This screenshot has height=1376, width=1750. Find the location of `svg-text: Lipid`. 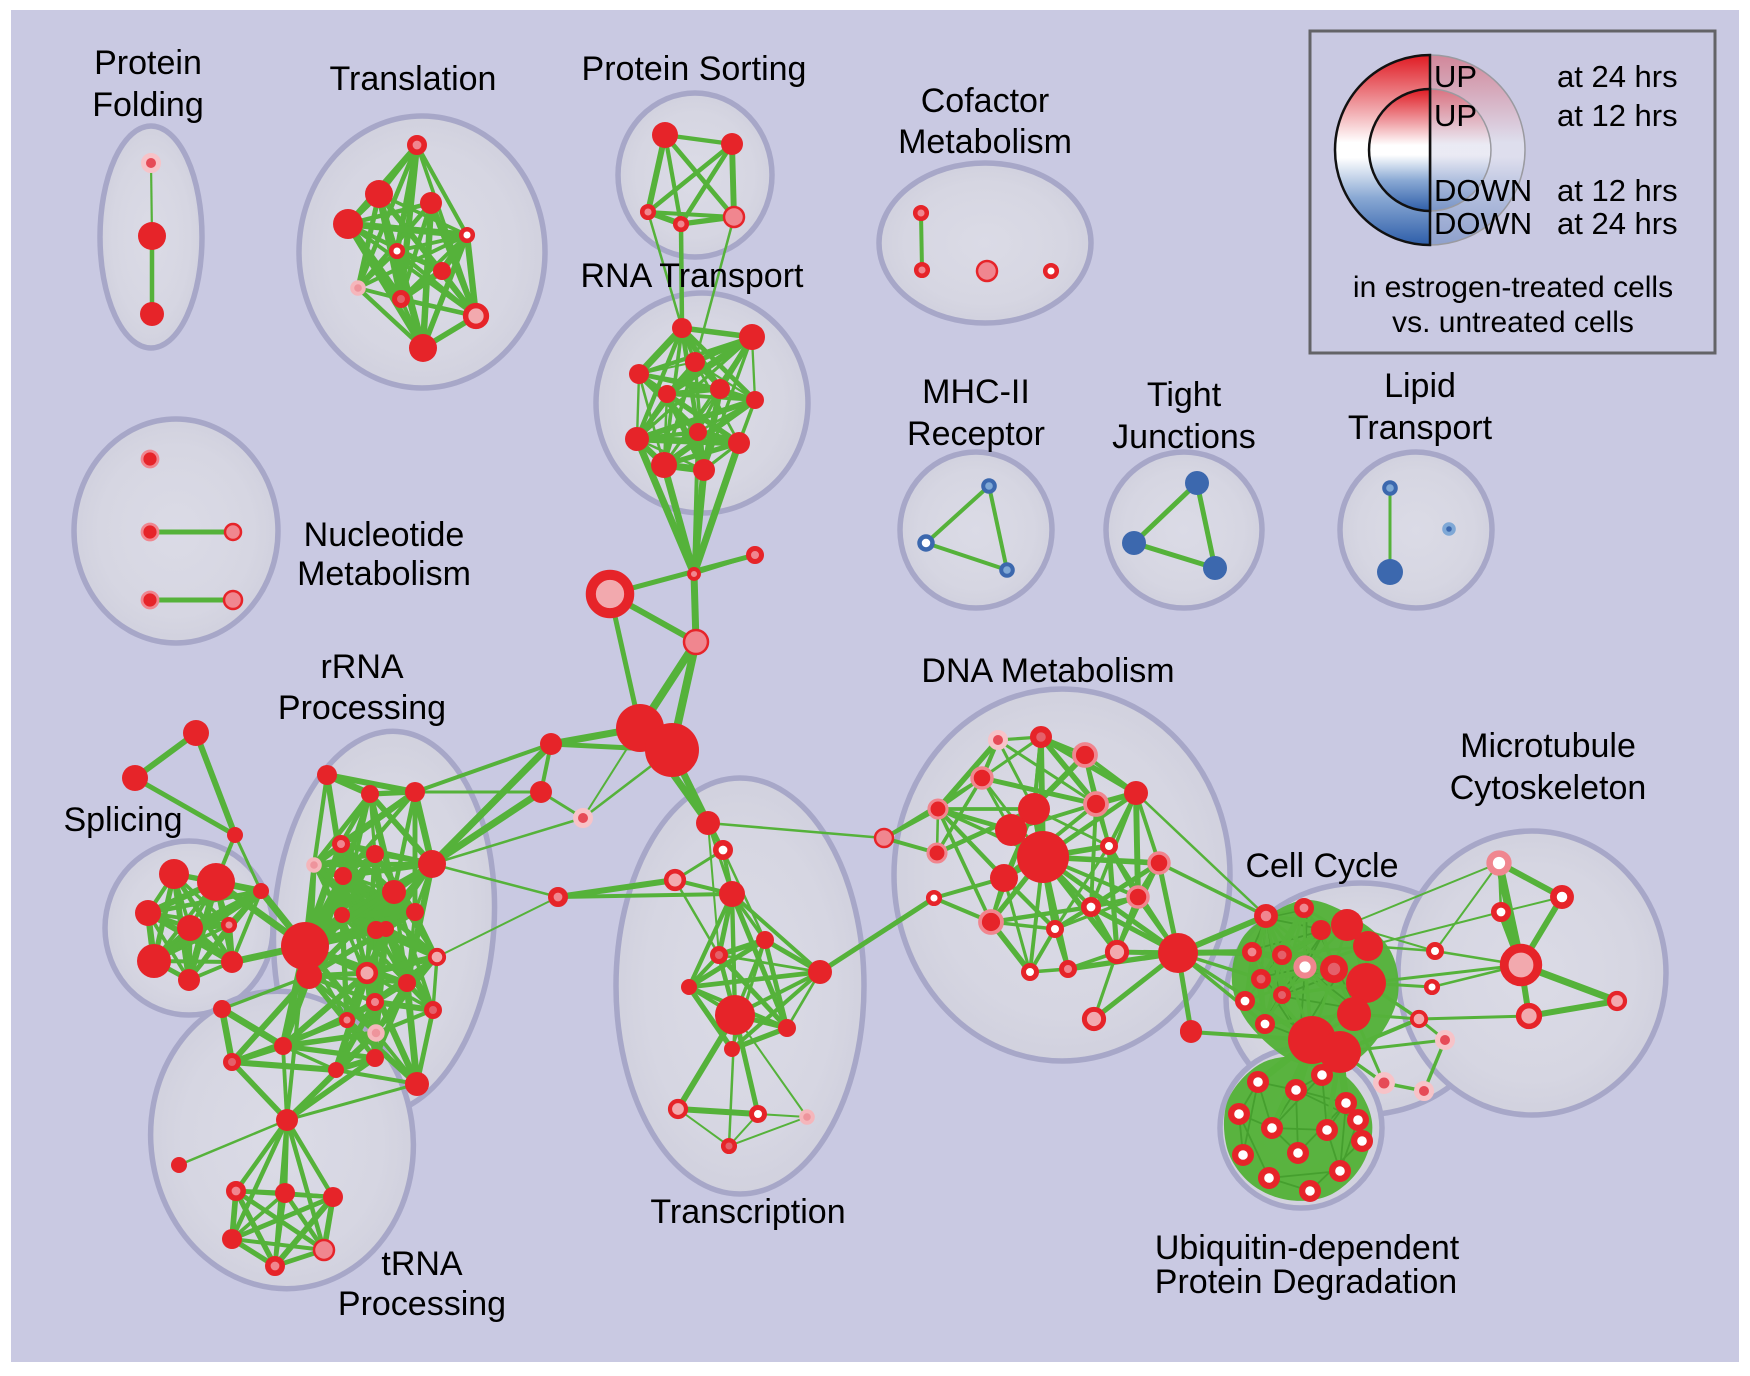

svg-text: Lipid is located at coordinates (1420, 386).